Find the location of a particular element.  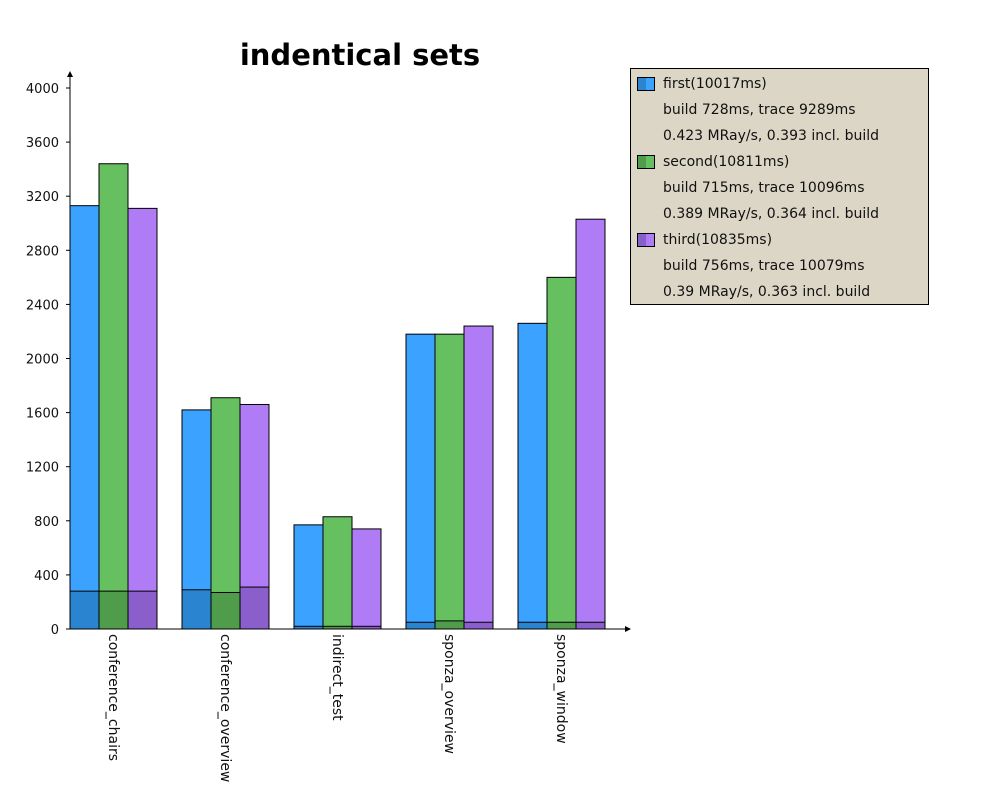

legend-detail-text: build 756ms, trace 10079ms is located at coordinates (764, 266).